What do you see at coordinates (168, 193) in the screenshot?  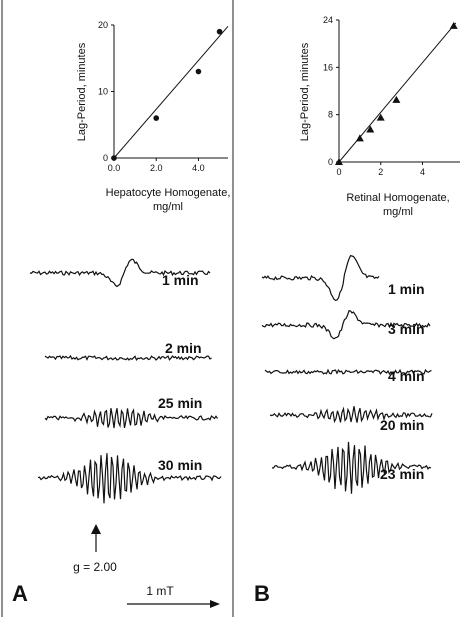 I see `plot-a-xlabel-line1: Hepatocyte Homogenate,` at bounding box center [168, 193].